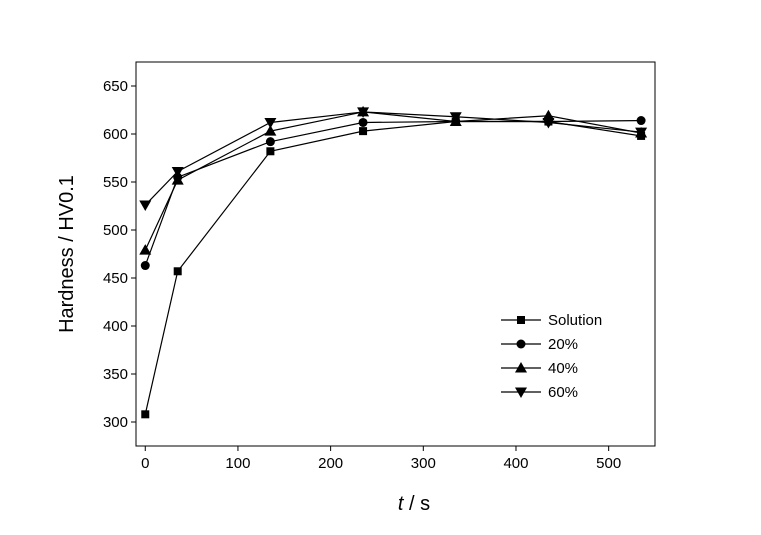 This screenshot has height=535, width=761. What do you see at coordinates (330, 463) in the screenshot?
I see `x-tick-label: 200` at bounding box center [330, 463].